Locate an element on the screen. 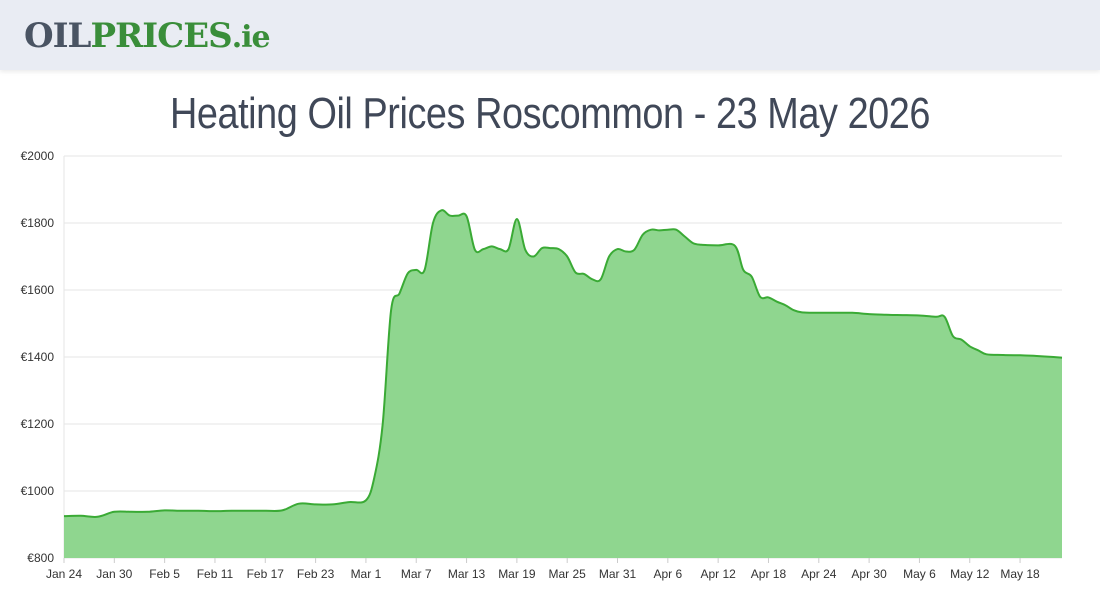  x-tick-label: Feb 5 is located at coordinates (164, 574).